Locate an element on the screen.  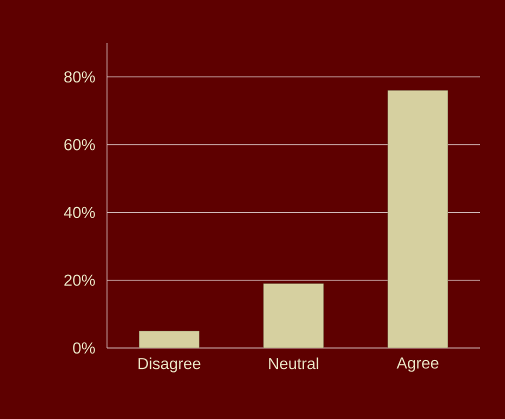
x-tick-label: Disagree is located at coordinates (169, 365).